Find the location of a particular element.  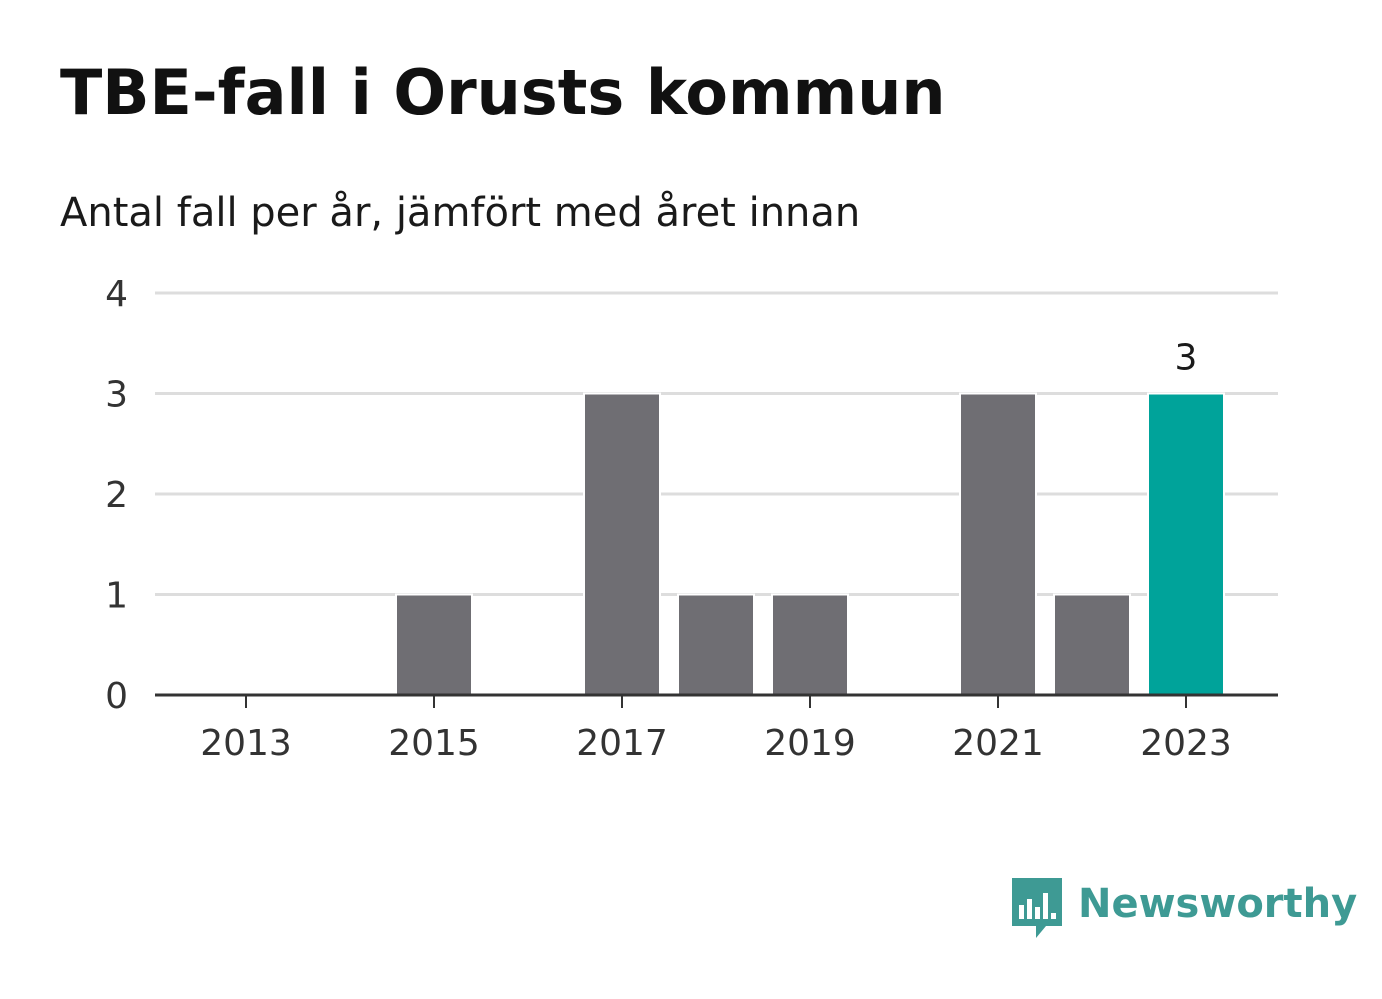

data-labels: 3 is located at coordinates (1186, 358).